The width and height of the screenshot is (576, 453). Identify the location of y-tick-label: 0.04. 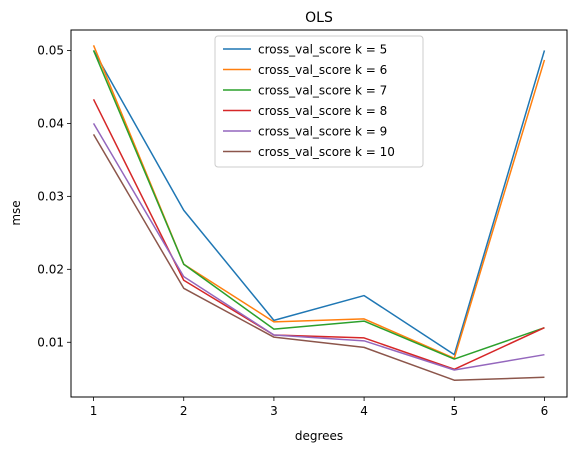
(50, 123).